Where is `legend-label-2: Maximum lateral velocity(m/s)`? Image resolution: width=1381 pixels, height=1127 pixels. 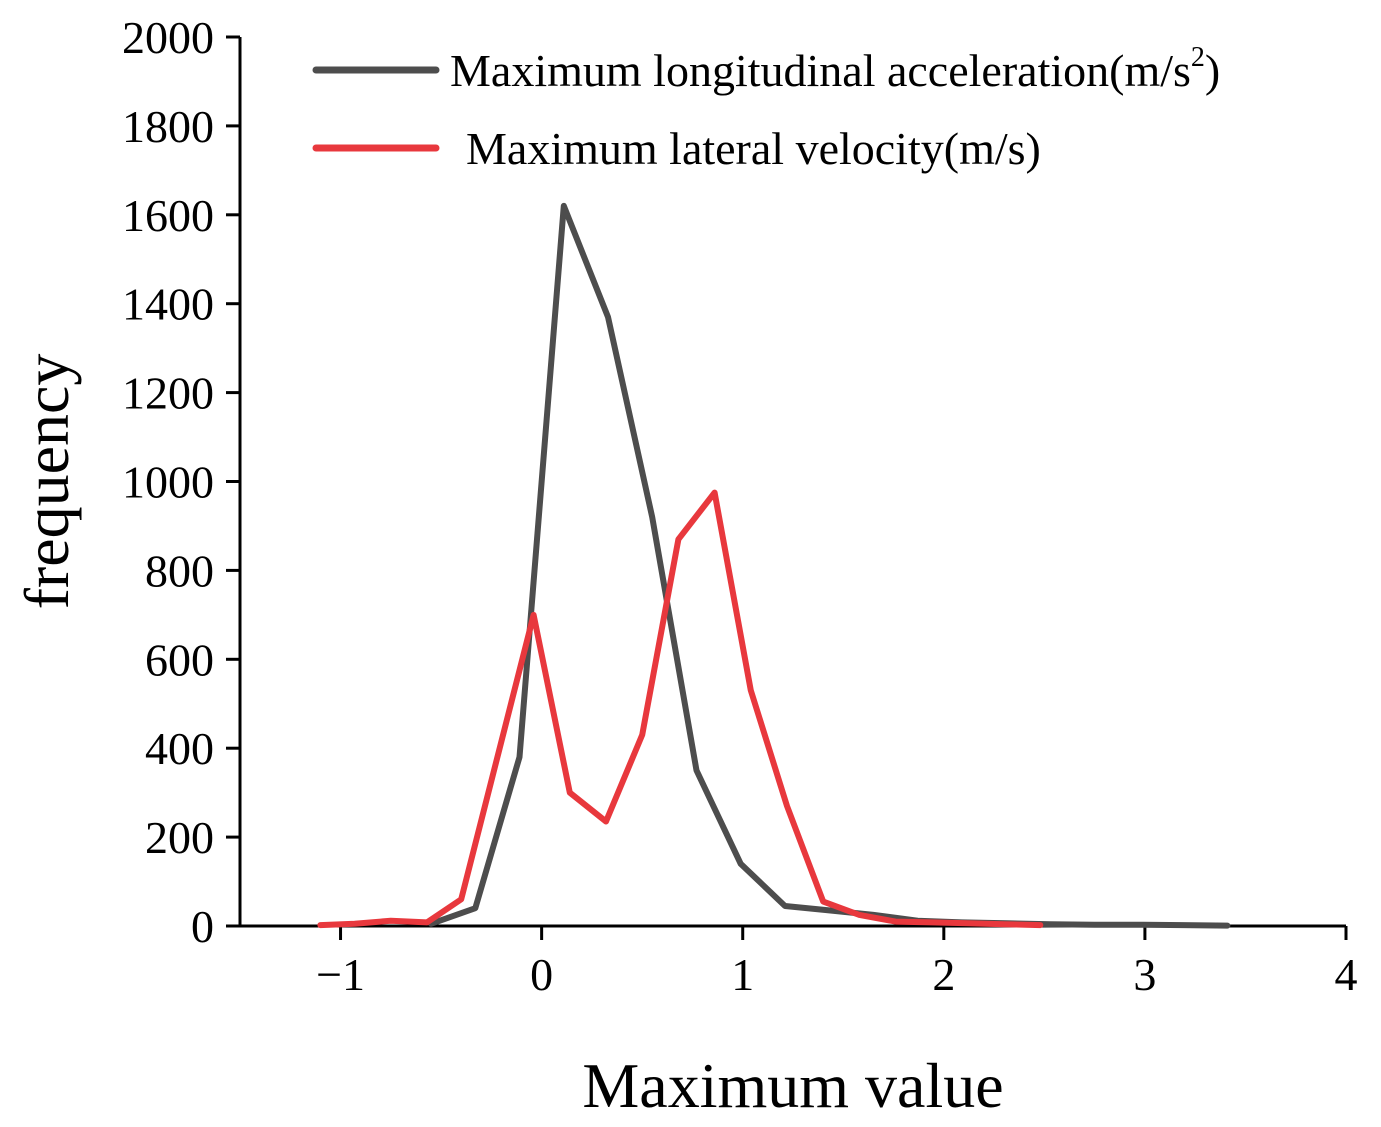
legend-label-2: Maximum lateral velocity(m/s) is located at coordinates (753, 148).